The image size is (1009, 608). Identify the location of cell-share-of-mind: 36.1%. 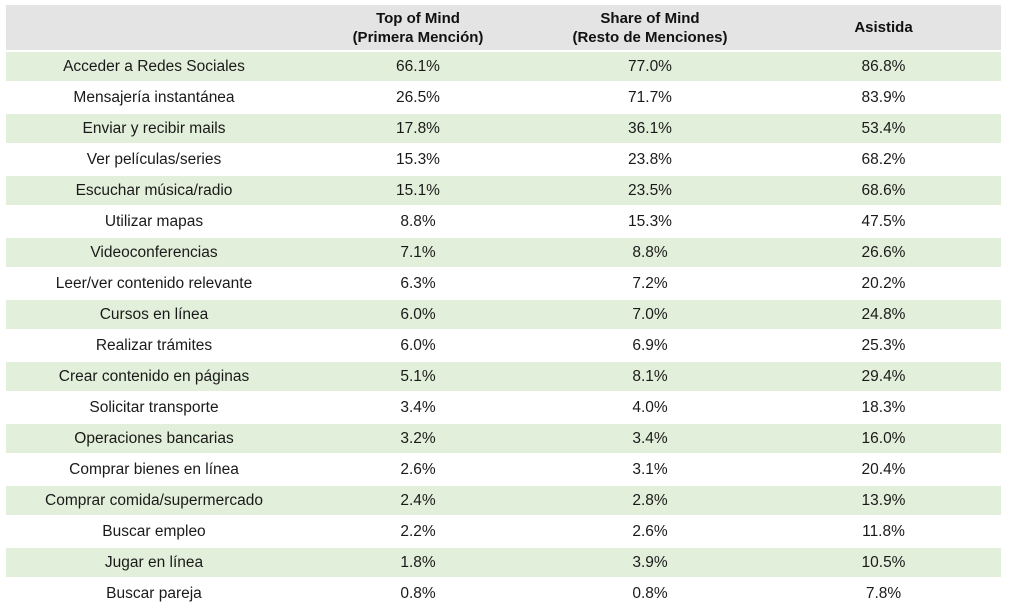
(650, 128).